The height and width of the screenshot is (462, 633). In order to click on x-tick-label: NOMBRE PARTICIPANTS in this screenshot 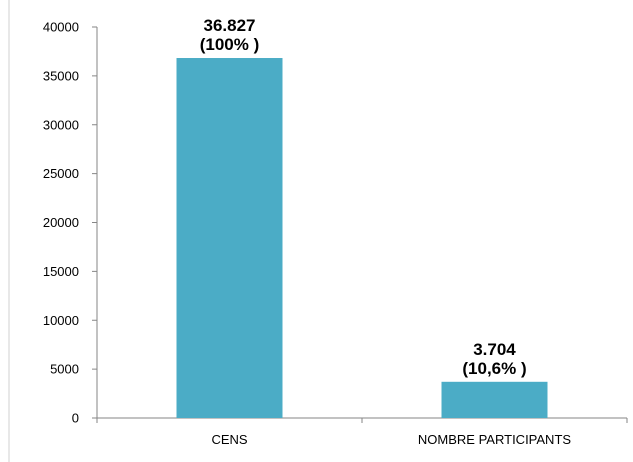, I will do `click(494, 439)`.